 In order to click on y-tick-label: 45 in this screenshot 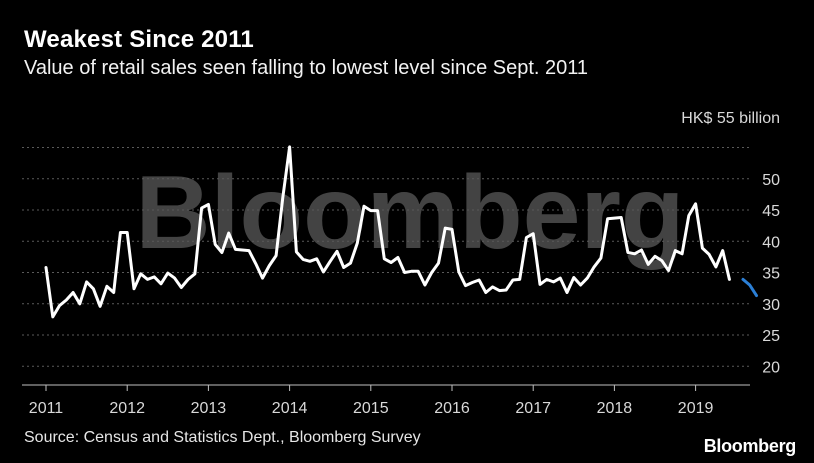, I will do `click(771, 211)`.